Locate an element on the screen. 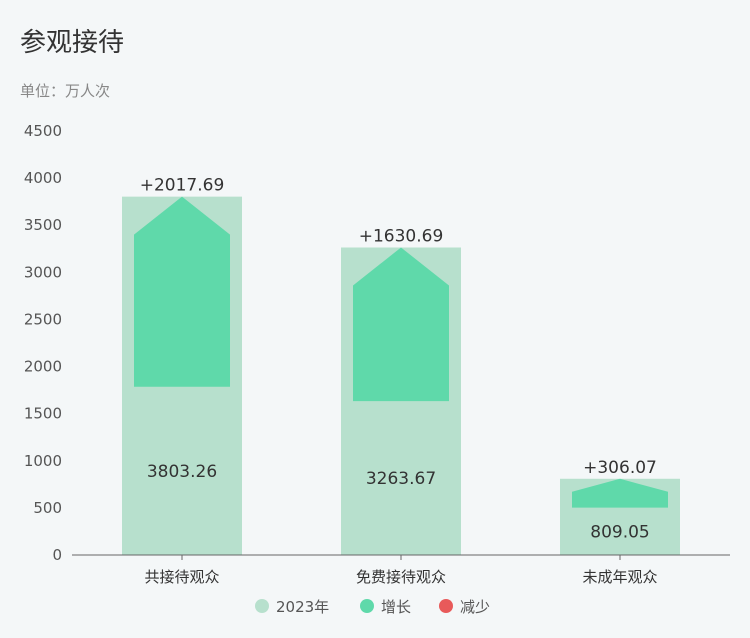  legend-item: 增长 is located at coordinates (385, 607).